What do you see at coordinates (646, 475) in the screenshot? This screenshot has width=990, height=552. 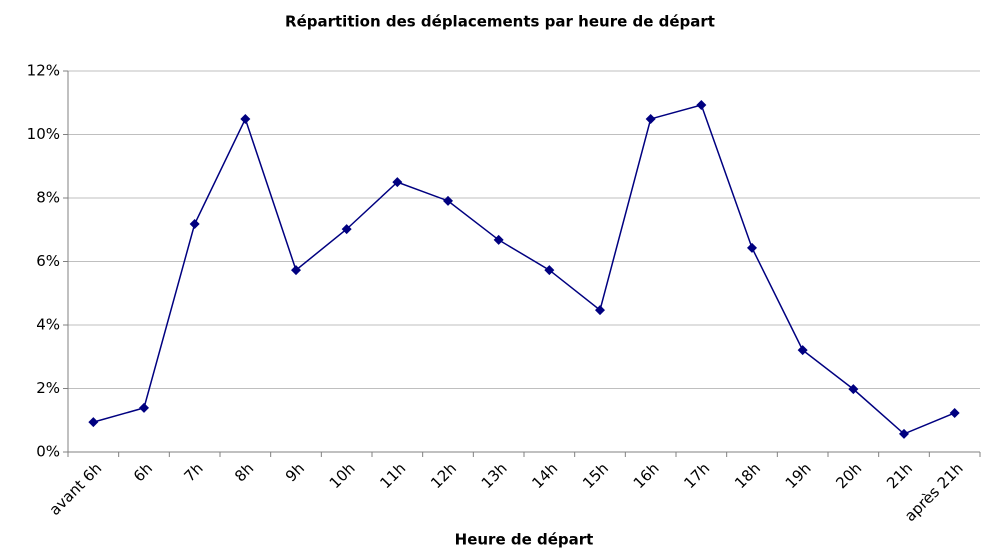 I see `x-tick-label: 16h` at bounding box center [646, 475].